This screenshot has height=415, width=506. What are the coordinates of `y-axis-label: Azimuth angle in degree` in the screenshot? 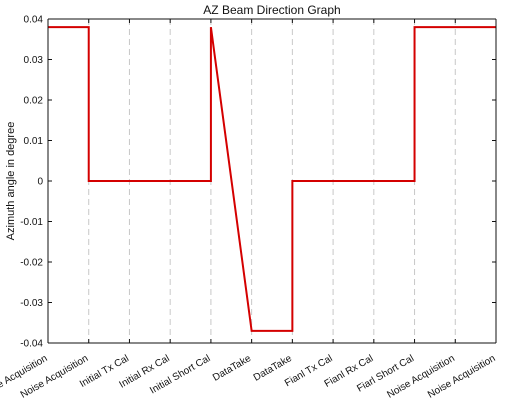 It's located at (11, 181).